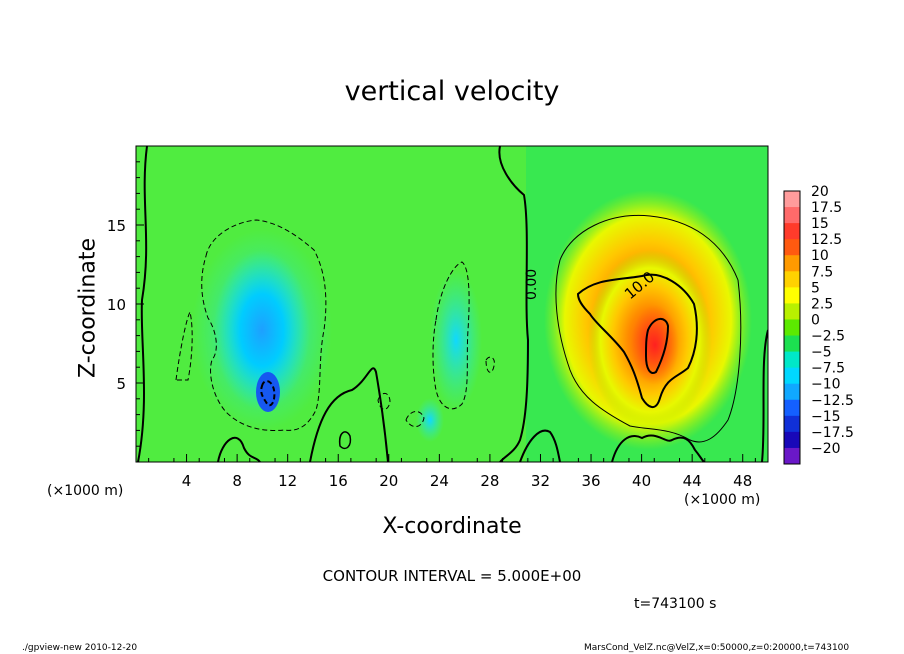 The image size is (904, 654). I want to click on contour-zero-bottom-left, so click(239, 449).